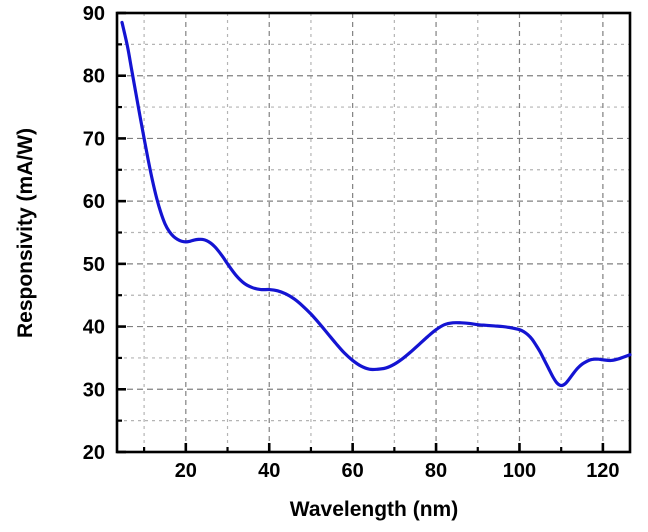 The height and width of the screenshot is (532, 648). I want to click on y-tick-label: 80, so click(94, 77).